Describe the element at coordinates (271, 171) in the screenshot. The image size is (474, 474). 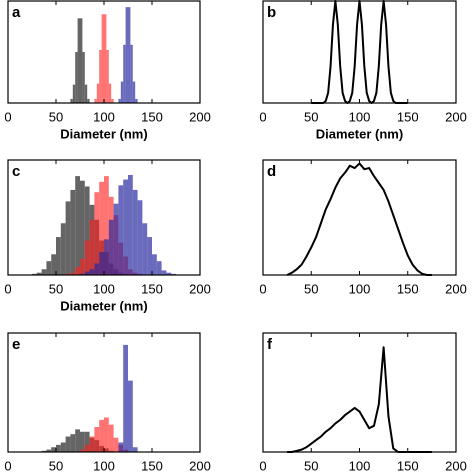
I see `panel-label: d` at that location.